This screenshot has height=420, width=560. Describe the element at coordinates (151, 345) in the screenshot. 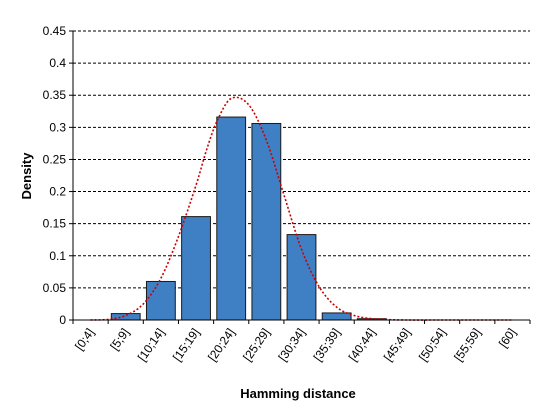

I see `x-tick-label: [10;14]` at that location.